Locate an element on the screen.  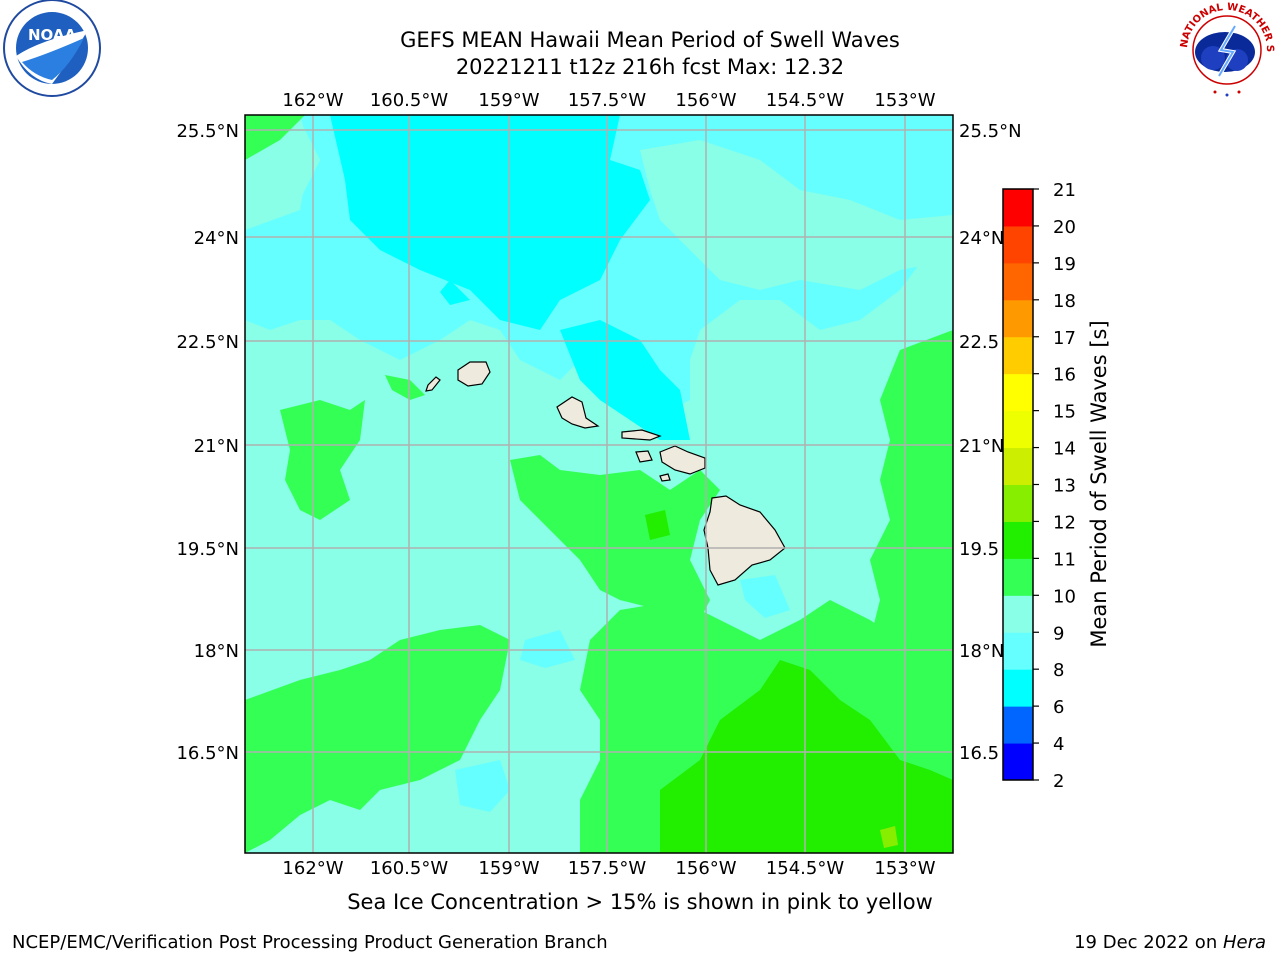
colorbar-tick-label: 13 is located at coordinates (1064, 486).